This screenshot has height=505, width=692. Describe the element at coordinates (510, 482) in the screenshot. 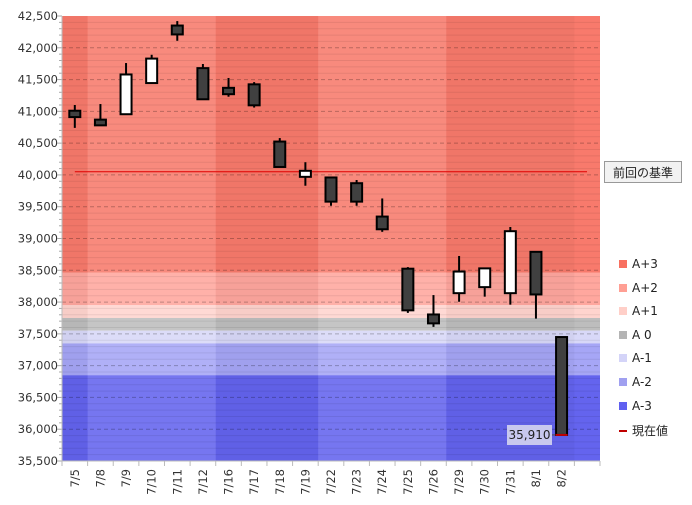

I see `x-tick-label: 7/31` at that location.